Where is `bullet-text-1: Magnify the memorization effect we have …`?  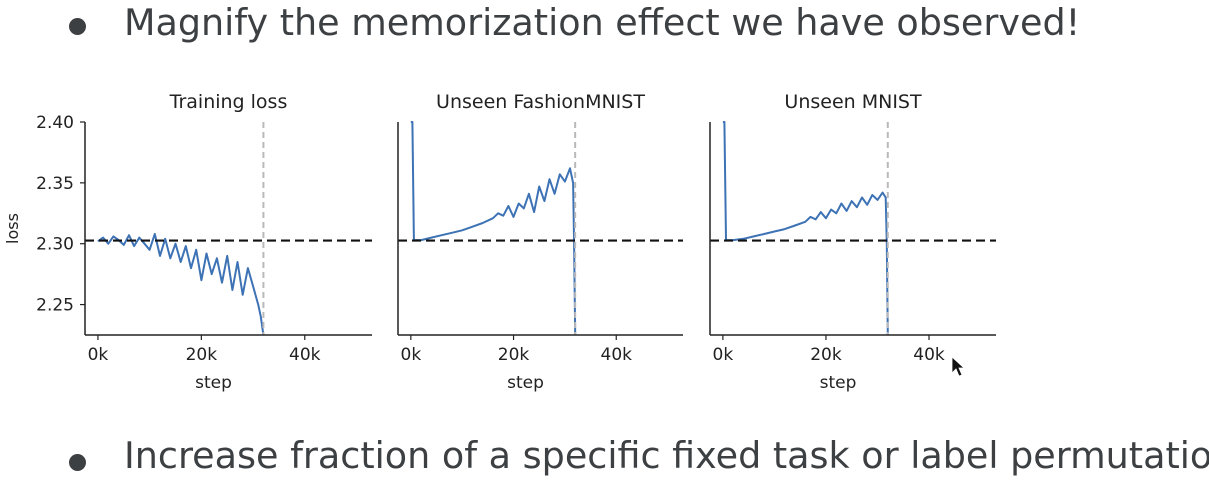 bullet-text-1: Magnify the memorization effect we have … is located at coordinates (602, 22).